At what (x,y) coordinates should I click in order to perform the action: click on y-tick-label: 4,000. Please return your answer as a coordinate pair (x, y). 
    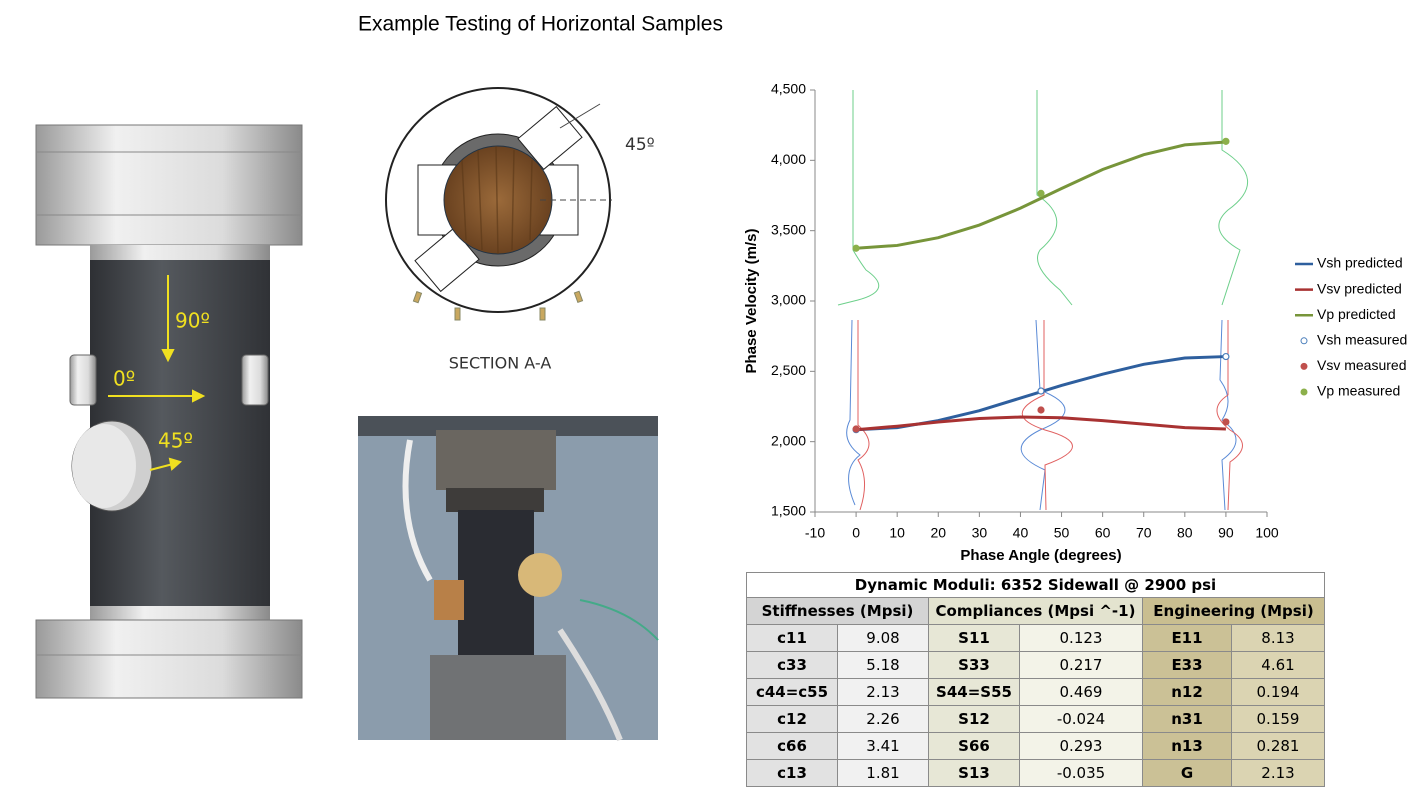
    Looking at the image, I should click on (788, 159).